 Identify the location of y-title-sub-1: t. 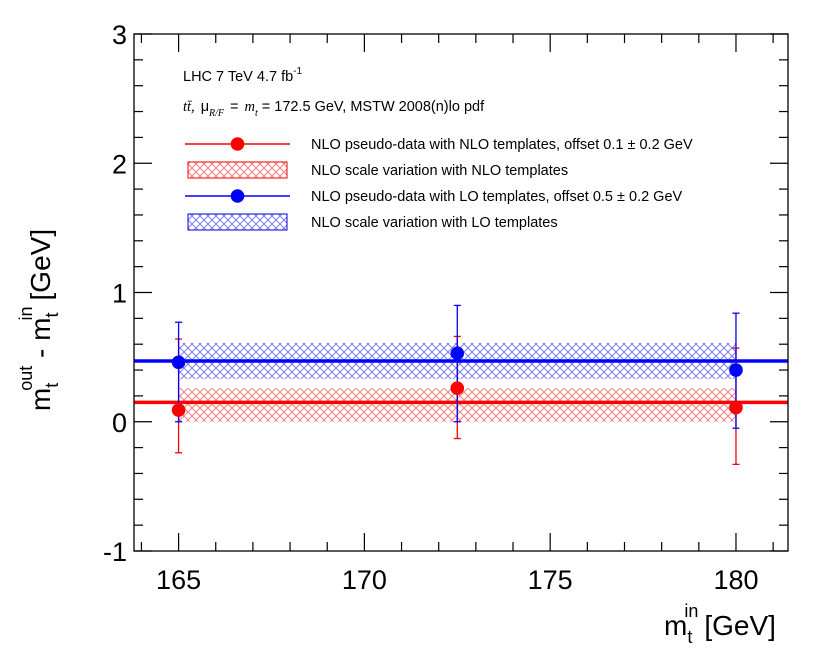
(52, 385).